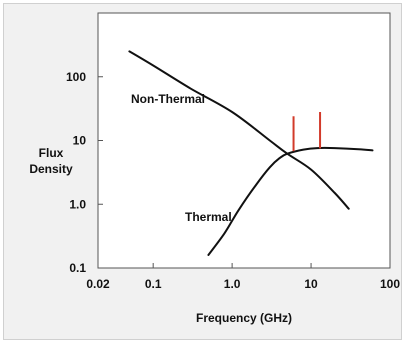 The width and height of the screenshot is (407, 346). Describe the element at coordinates (153, 284) in the screenshot. I see `x-tick-label: 0.1` at that location.